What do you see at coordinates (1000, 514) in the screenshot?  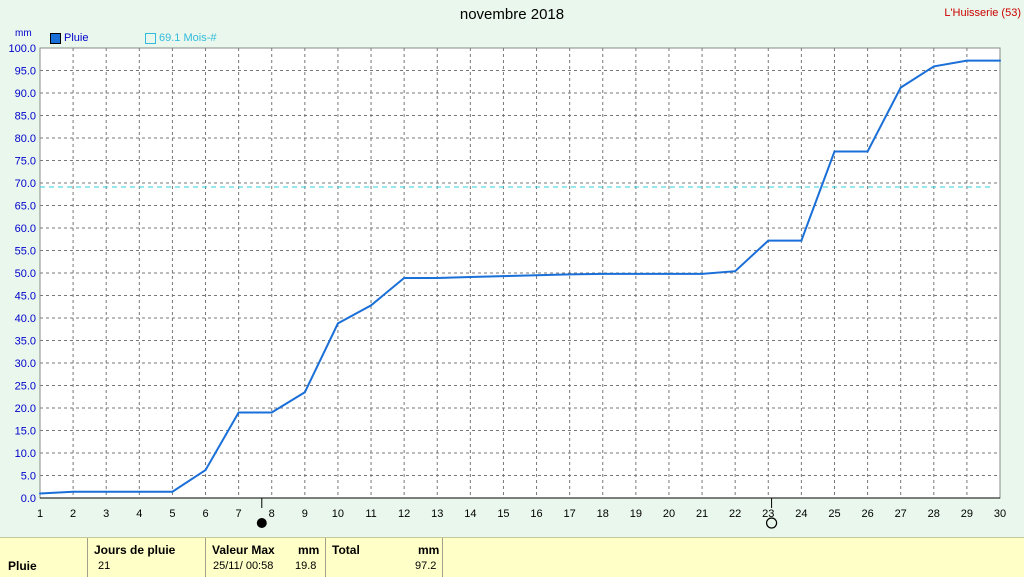 I see `x-tick-label: 30` at bounding box center [1000, 514].